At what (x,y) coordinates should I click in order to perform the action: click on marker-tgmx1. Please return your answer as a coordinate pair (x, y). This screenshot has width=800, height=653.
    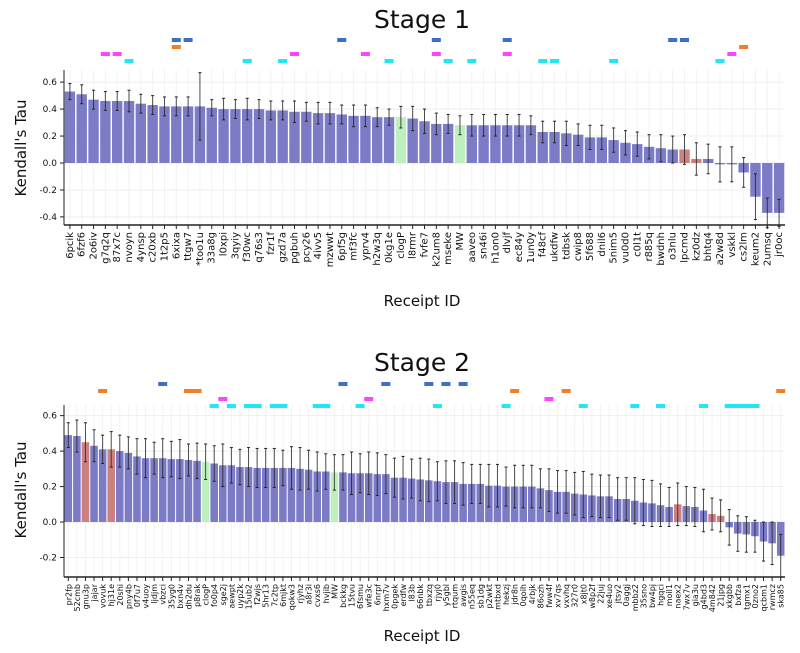
    Looking at the image, I should click on (746, 406).